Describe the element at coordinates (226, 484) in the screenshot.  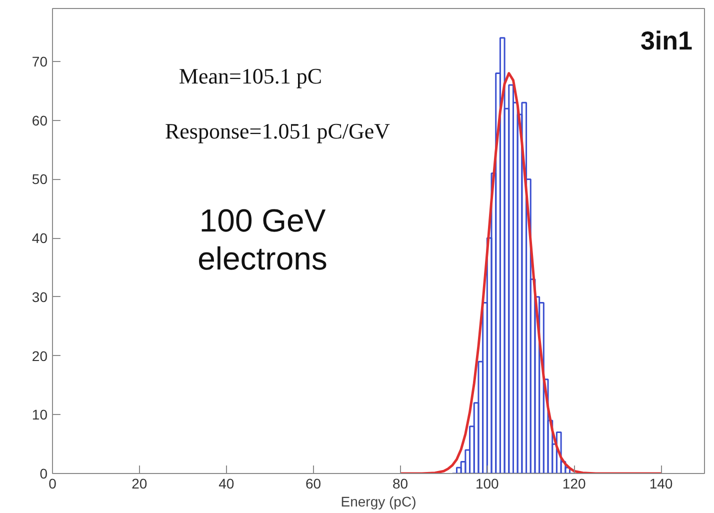
I see `x-tick-label: 40` at that location.